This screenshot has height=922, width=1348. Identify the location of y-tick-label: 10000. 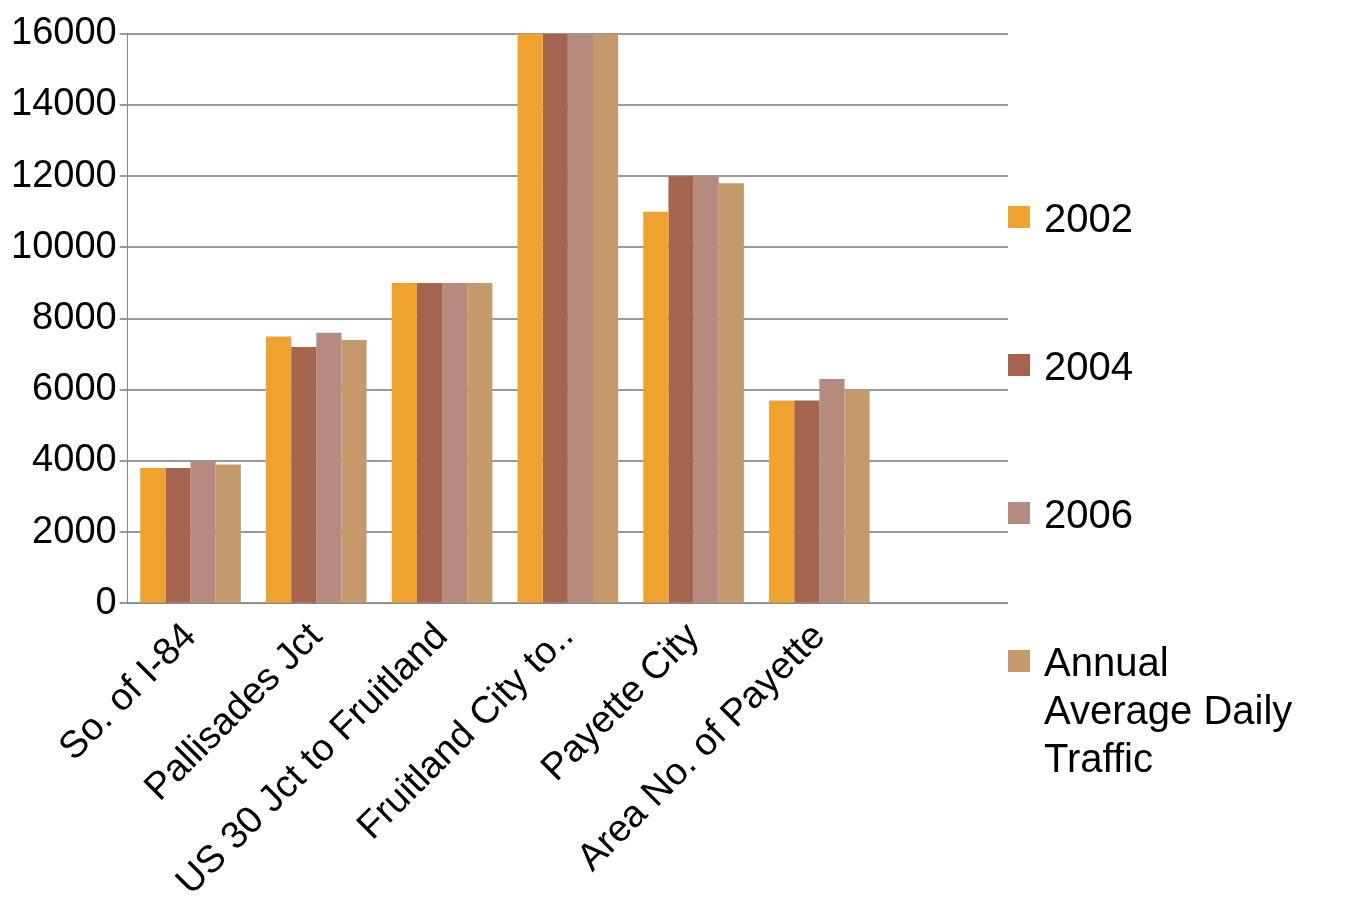
(64, 244).